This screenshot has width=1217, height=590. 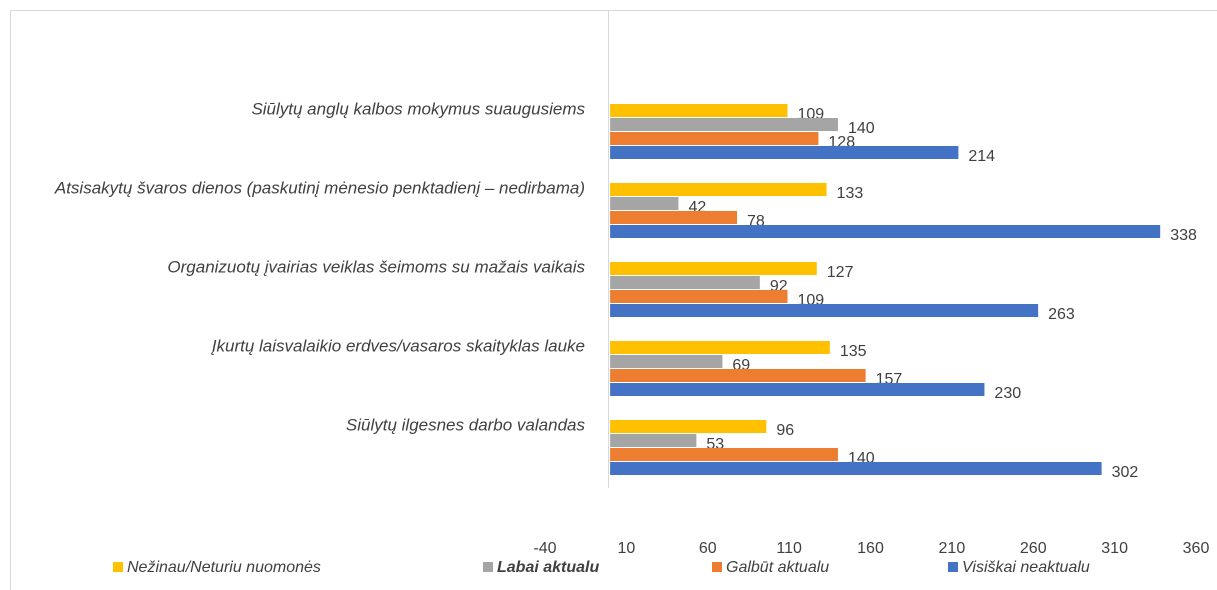 I want to click on value-label: 214, so click(x=981, y=156).